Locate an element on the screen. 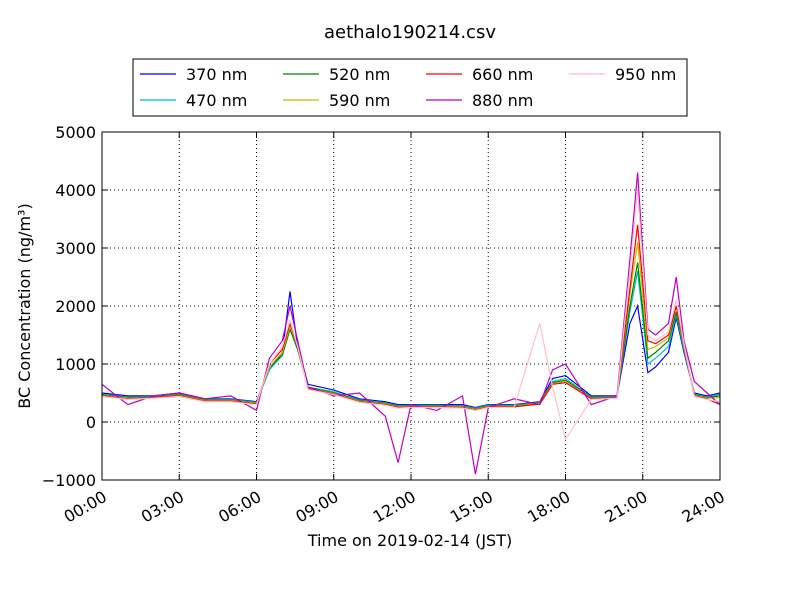 This screenshot has height=604, width=800. legend-label: 950 nm is located at coordinates (645, 74).